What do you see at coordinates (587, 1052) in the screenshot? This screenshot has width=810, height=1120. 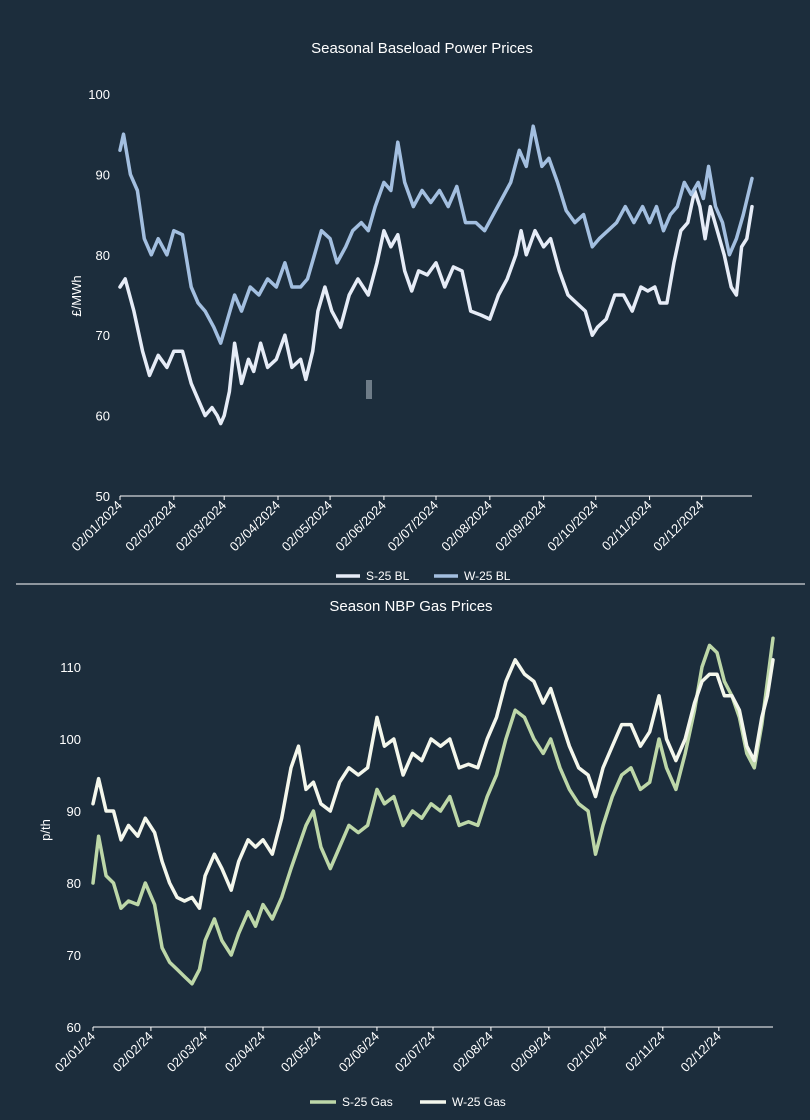 I see `x-tick-label: 02/10/24` at bounding box center [587, 1052].